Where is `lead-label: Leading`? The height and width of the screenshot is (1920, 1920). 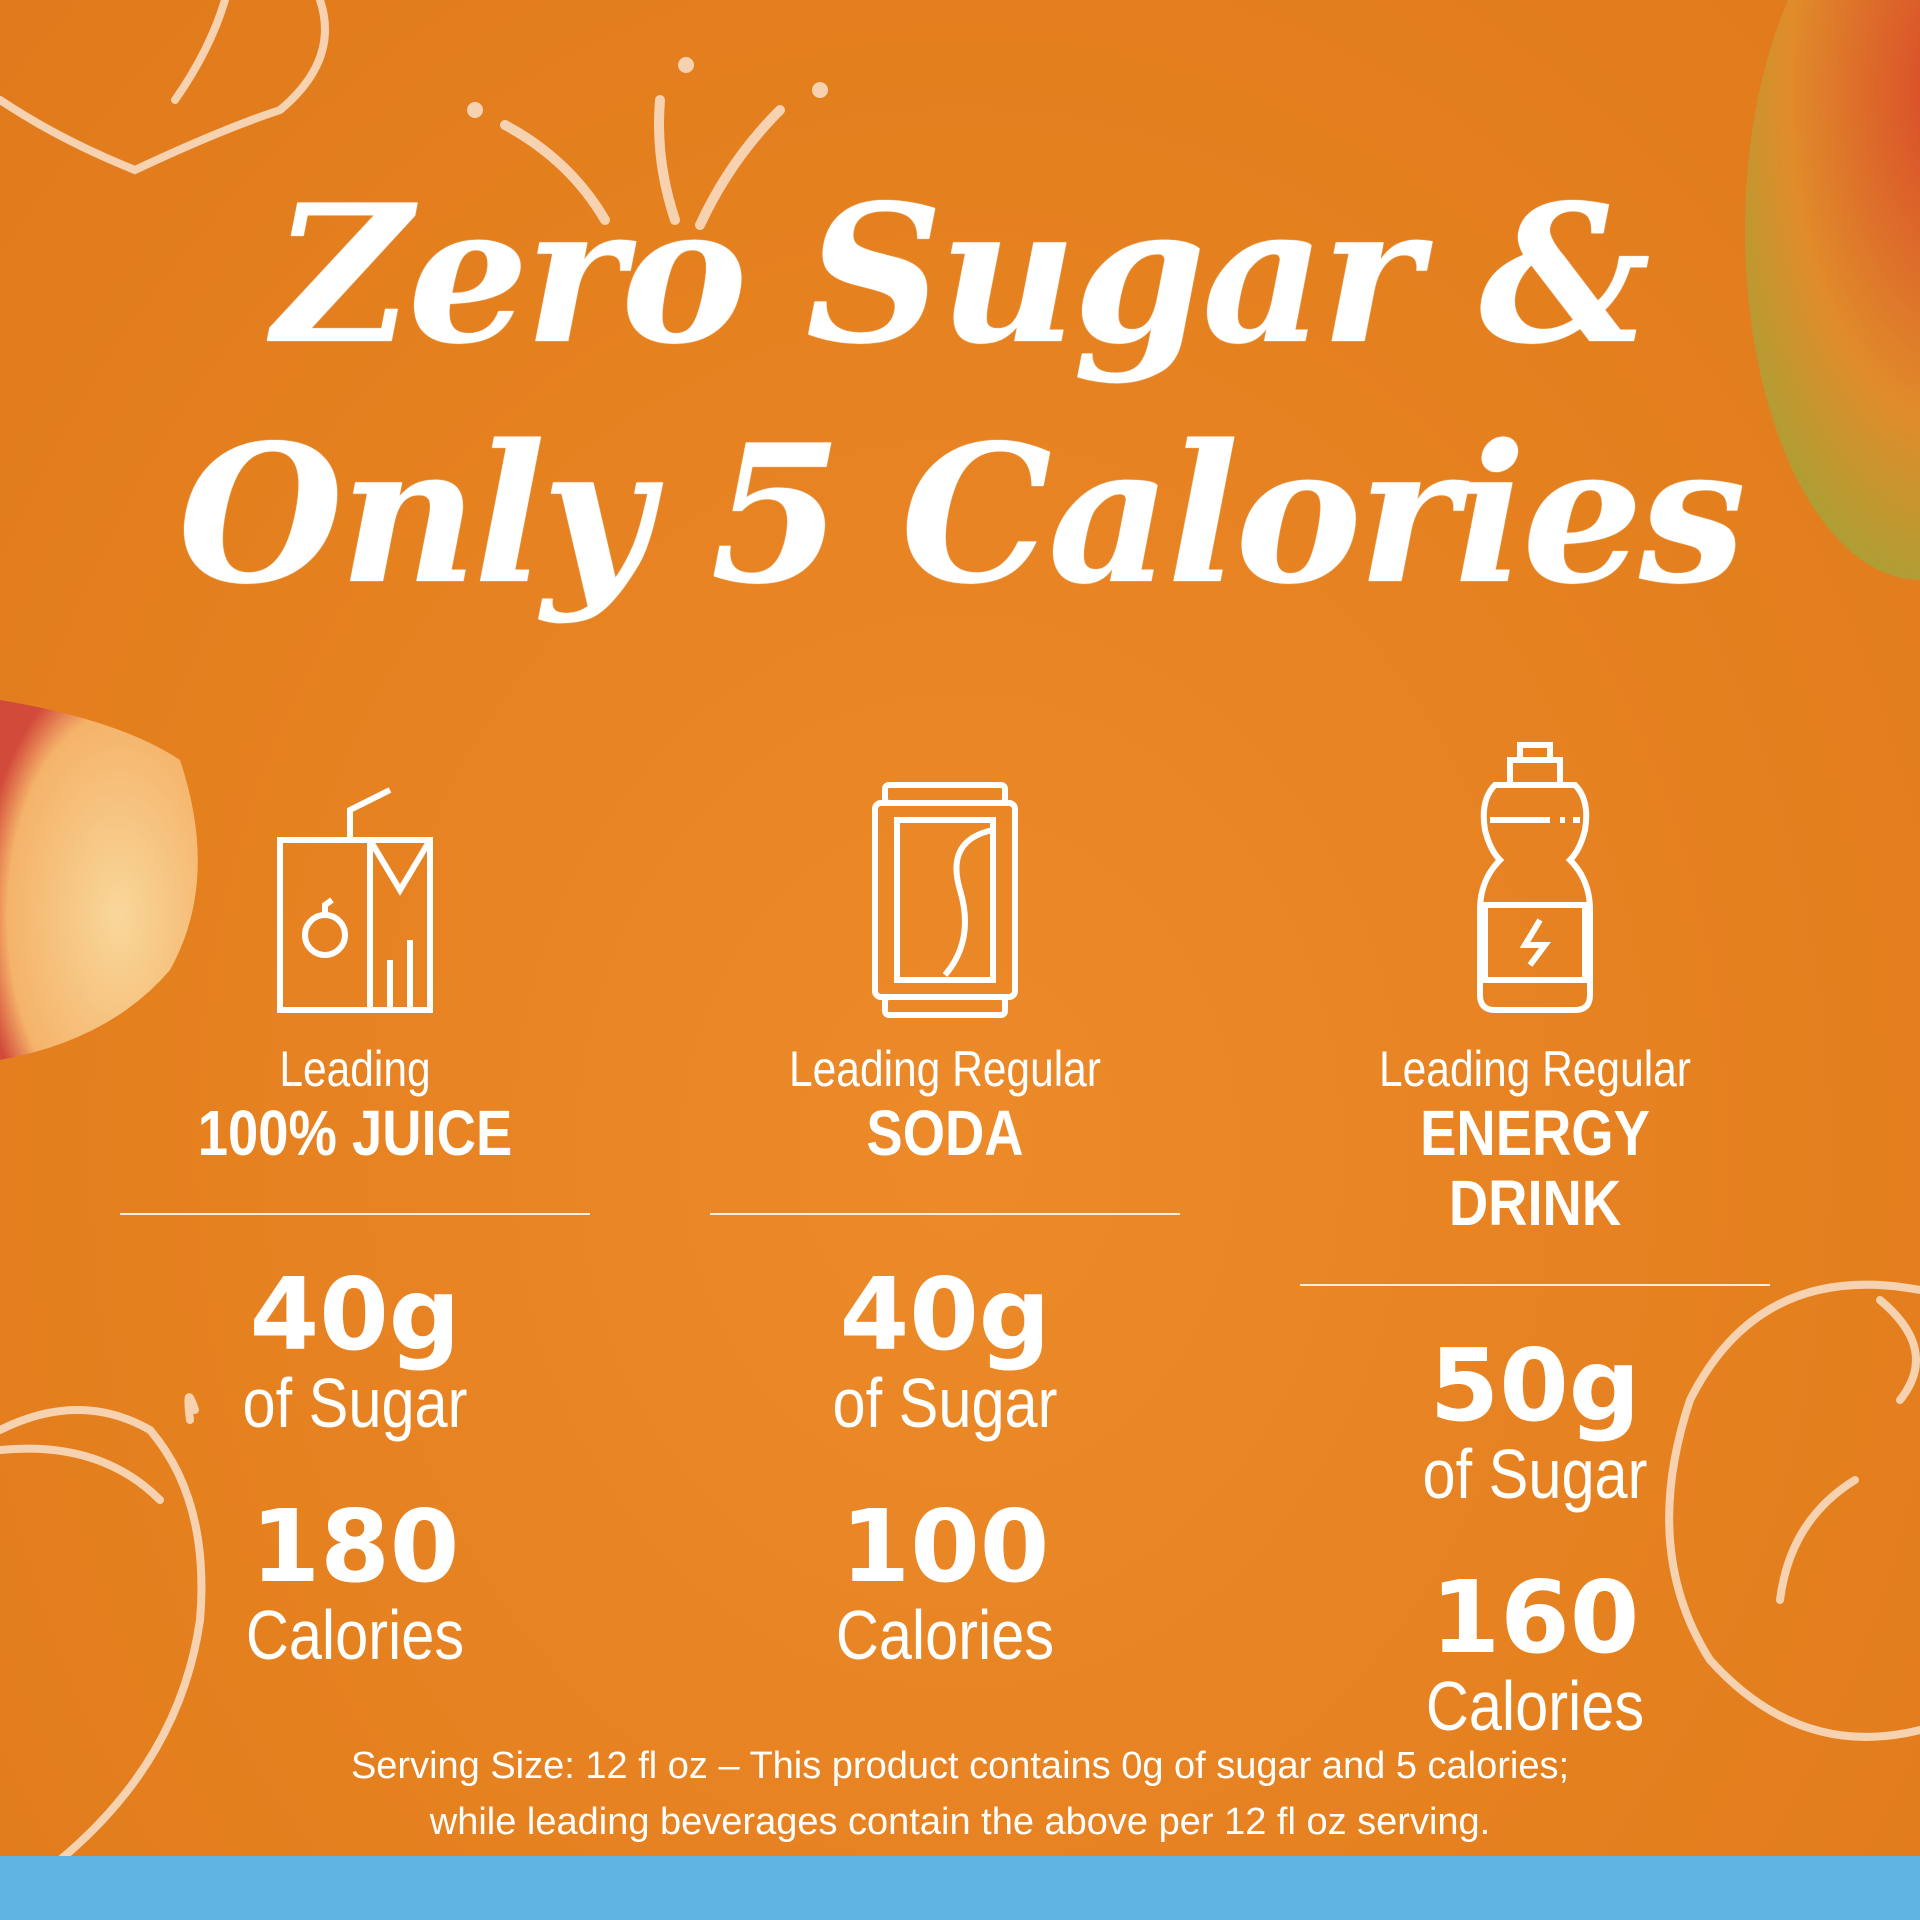 lead-label: Leading is located at coordinates (355, 1069).